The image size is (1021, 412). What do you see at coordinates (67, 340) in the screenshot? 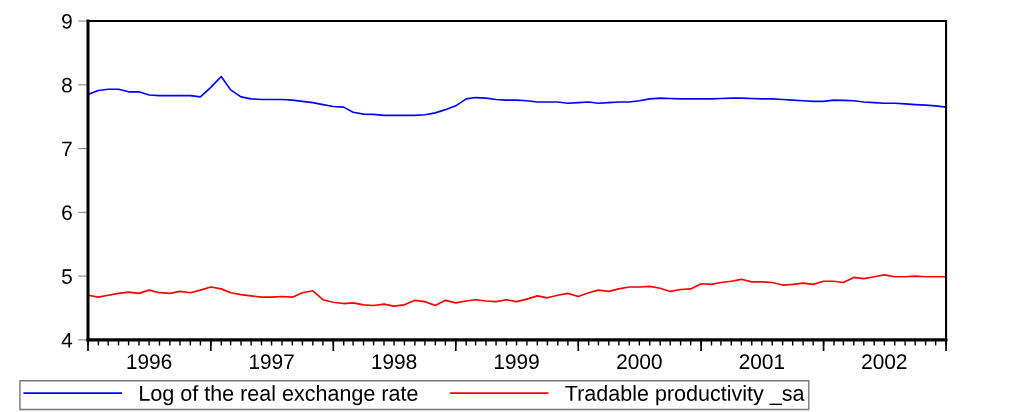
I see `y-tick-label: 4` at bounding box center [67, 340].